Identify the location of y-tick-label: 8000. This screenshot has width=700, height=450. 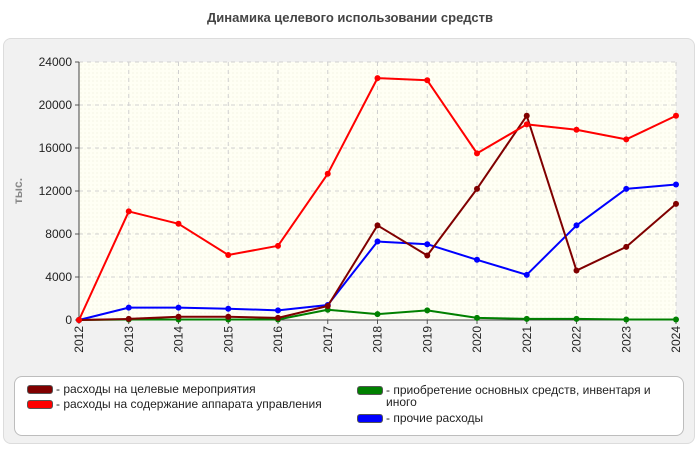
(58, 234).